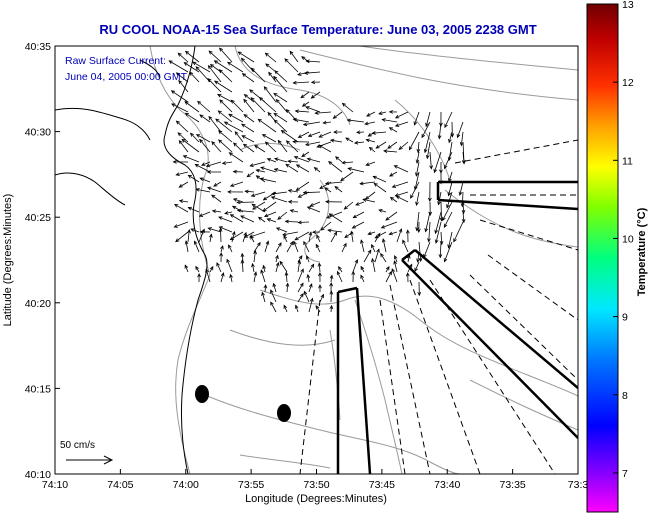 Image resolution: width=651 pixels, height=515 pixels. Describe the element at coordinates (578, 485) in the screenshot. I see `x-tick-label: 73:3` at that location.